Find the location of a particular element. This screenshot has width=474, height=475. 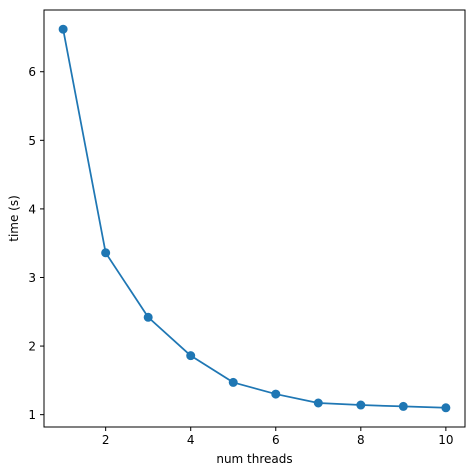

x-tick-label: 4 is located at coordinates (191, 440).